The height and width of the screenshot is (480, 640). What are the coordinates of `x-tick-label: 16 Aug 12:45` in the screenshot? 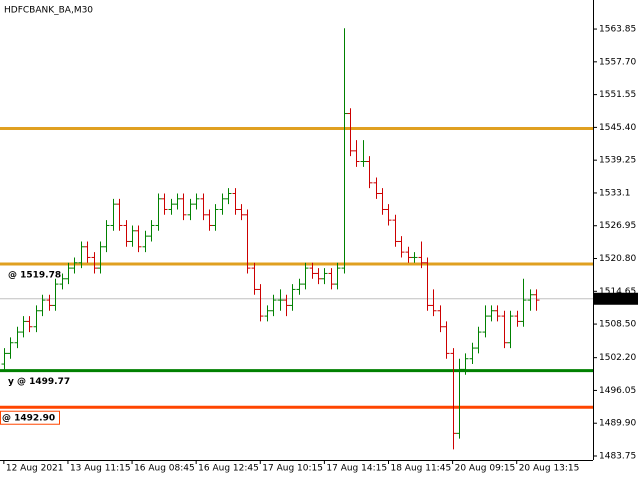 It's located at (228, 469).